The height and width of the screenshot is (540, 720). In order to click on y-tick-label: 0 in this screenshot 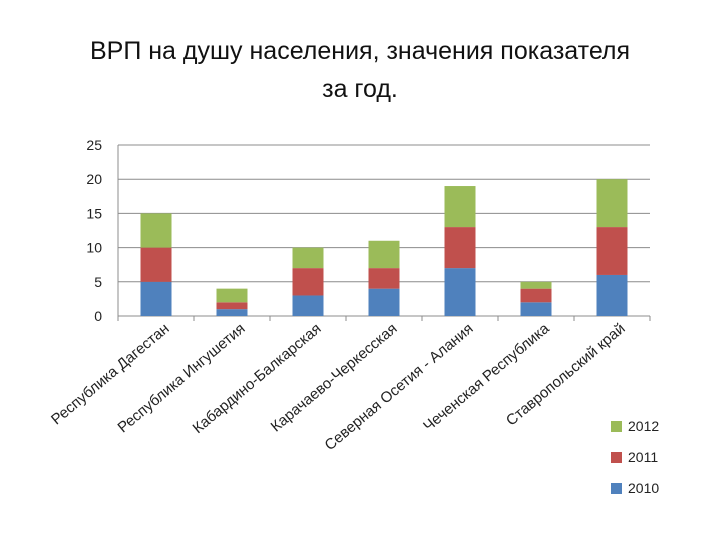, I will do `click(98, 316)`.